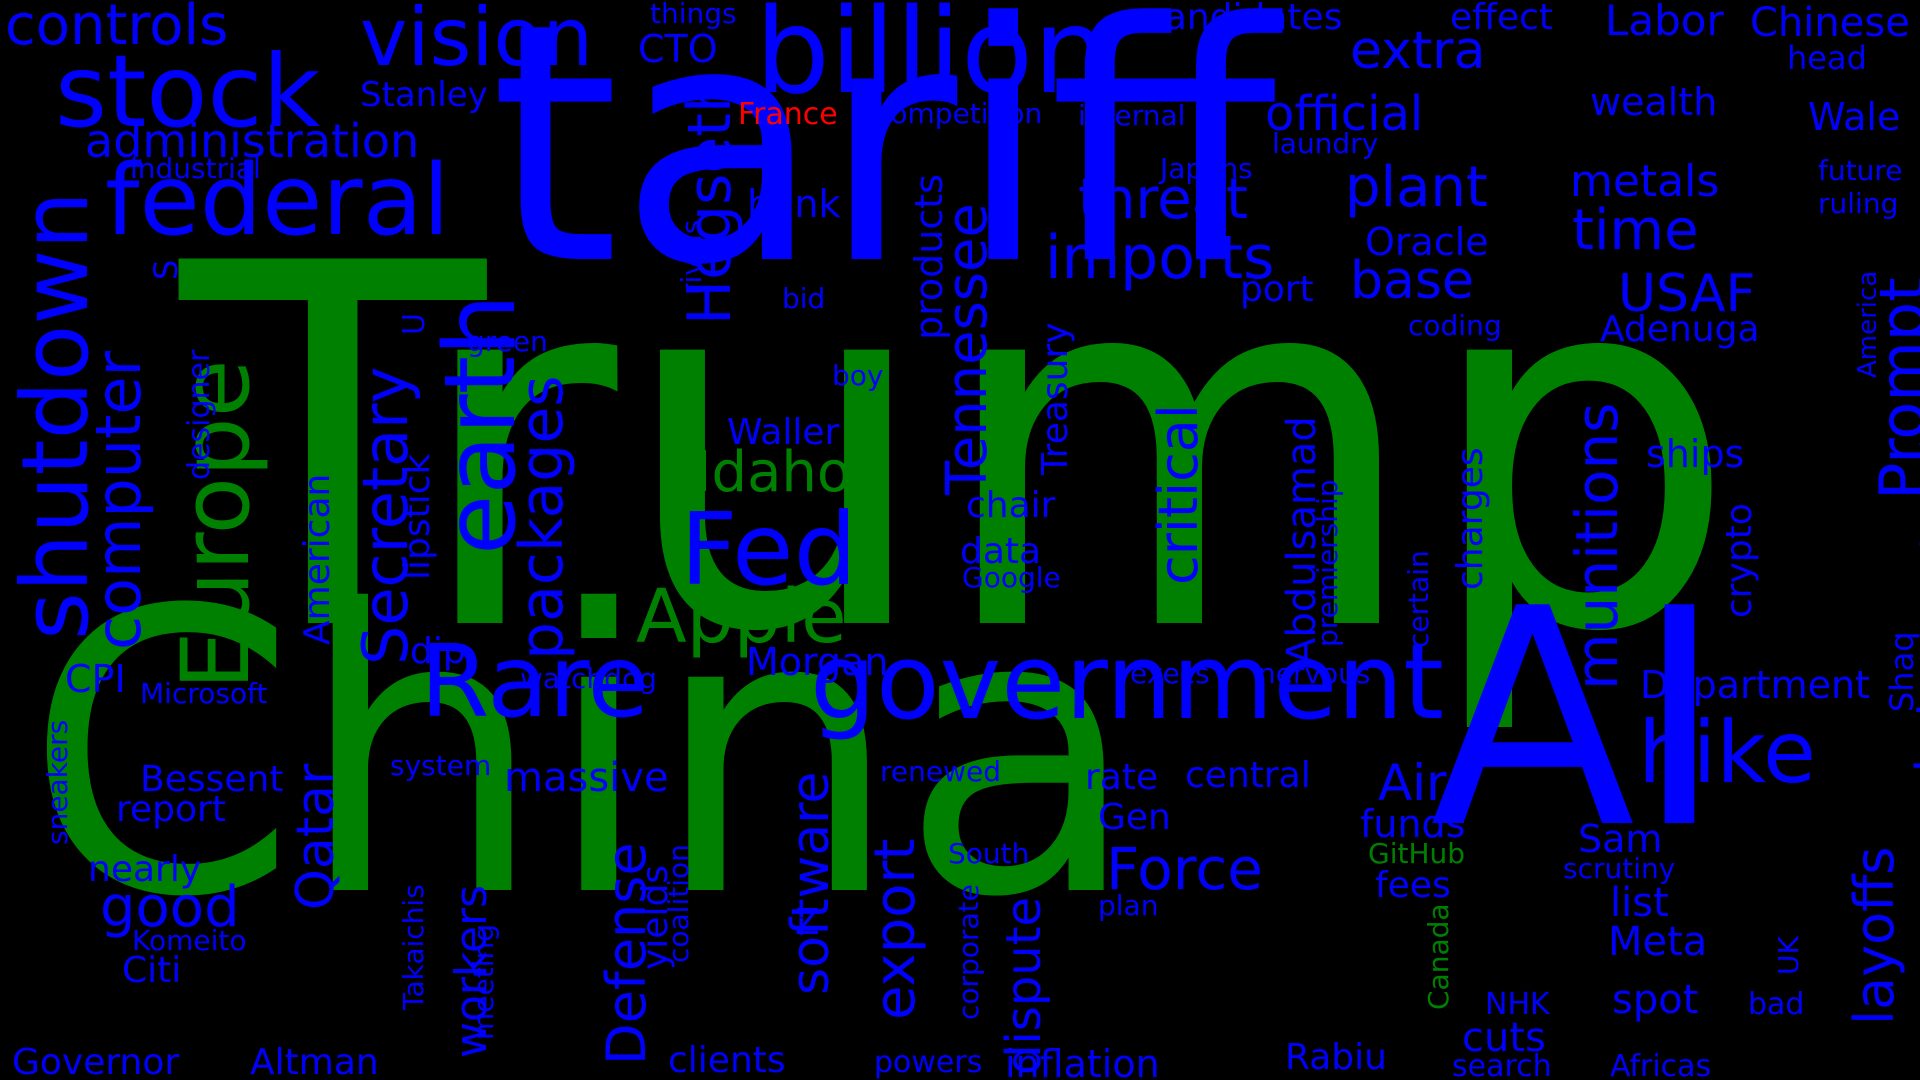 The width and height of the screenshot is (1920, 1080). I want to click on word-altman: Altman, so click(314, 1061).